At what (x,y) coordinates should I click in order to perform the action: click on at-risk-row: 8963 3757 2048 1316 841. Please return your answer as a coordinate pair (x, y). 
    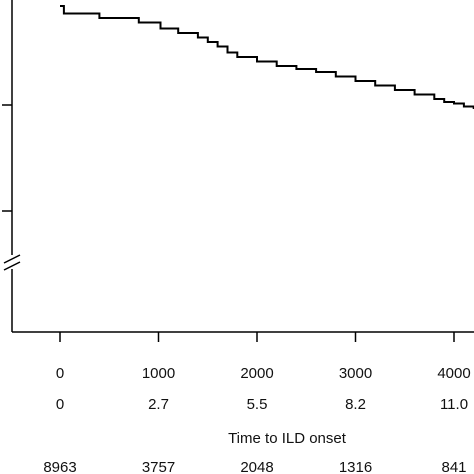
    Looking at the image, I should click on (254, 466).